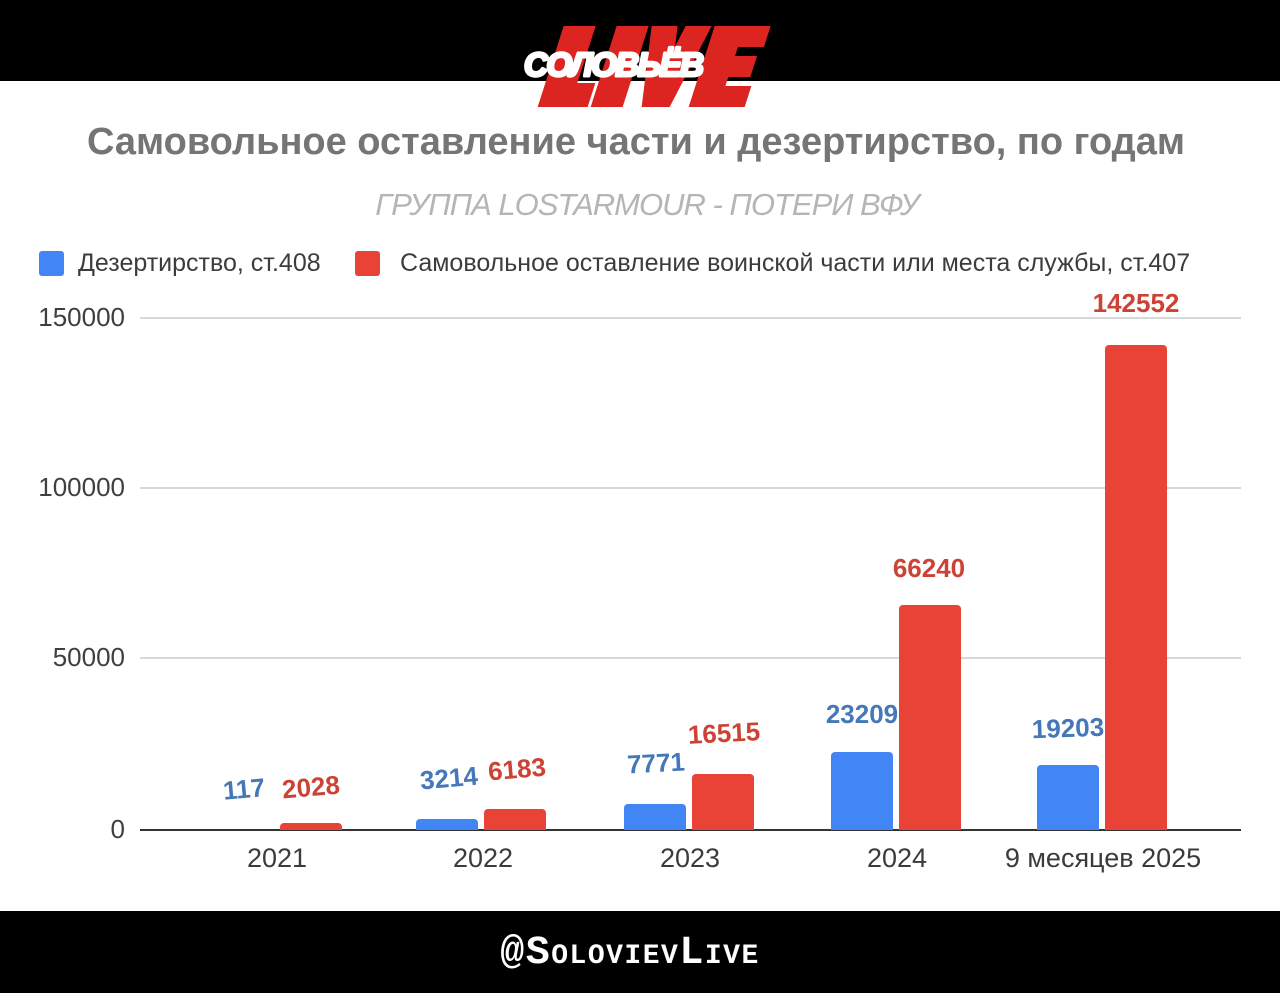 The image size is (1280, 993). Describe the element at coordinates (613, 64) in the screenshot. I see `svg-text: СОЛОВЬЁВ` at that location.